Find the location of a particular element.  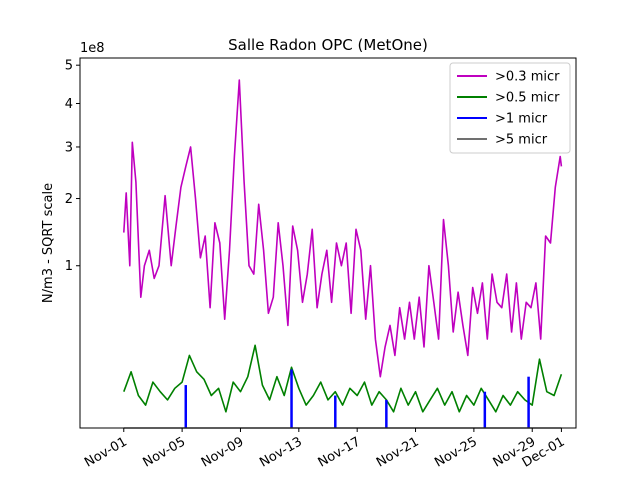

series-gt05-line is located at coordinates (343, 378).